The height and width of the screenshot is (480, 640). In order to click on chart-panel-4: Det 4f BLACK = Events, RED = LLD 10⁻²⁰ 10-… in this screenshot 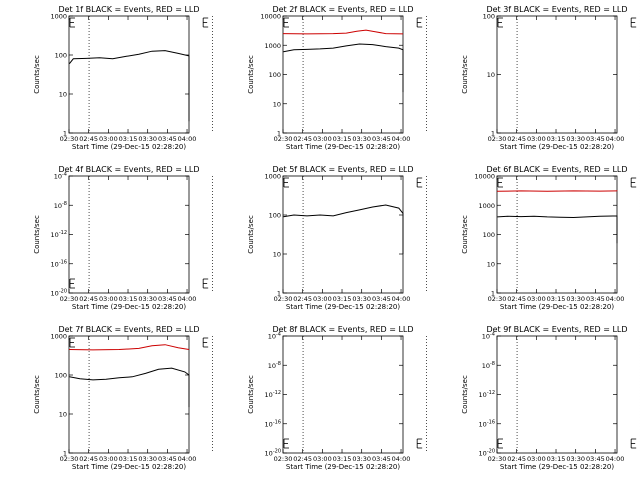, I will do `click(123, 238)`.